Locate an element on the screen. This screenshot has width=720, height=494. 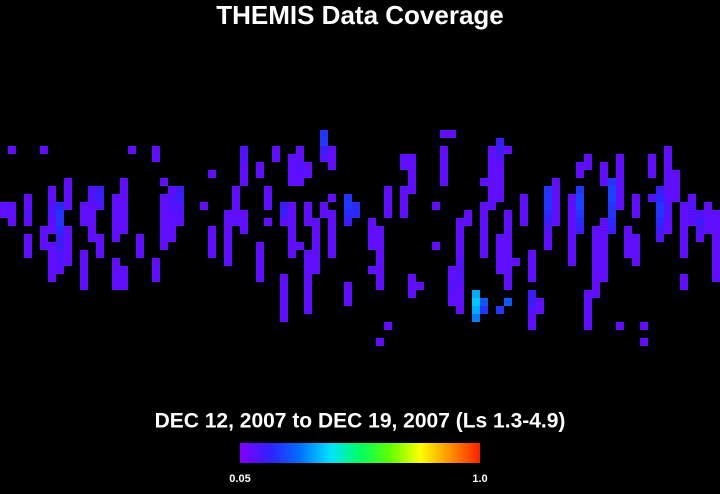
colorbar-tick-label: 0.05 is located at coordinates (239, 479).